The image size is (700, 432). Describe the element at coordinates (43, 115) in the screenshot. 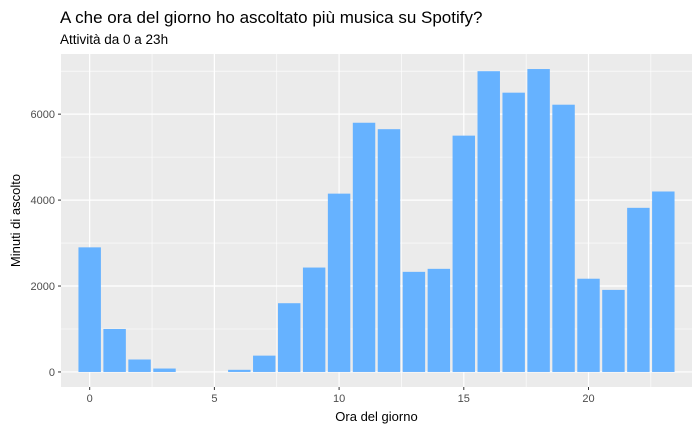

I see `y-tick-label: 6000` at that location.